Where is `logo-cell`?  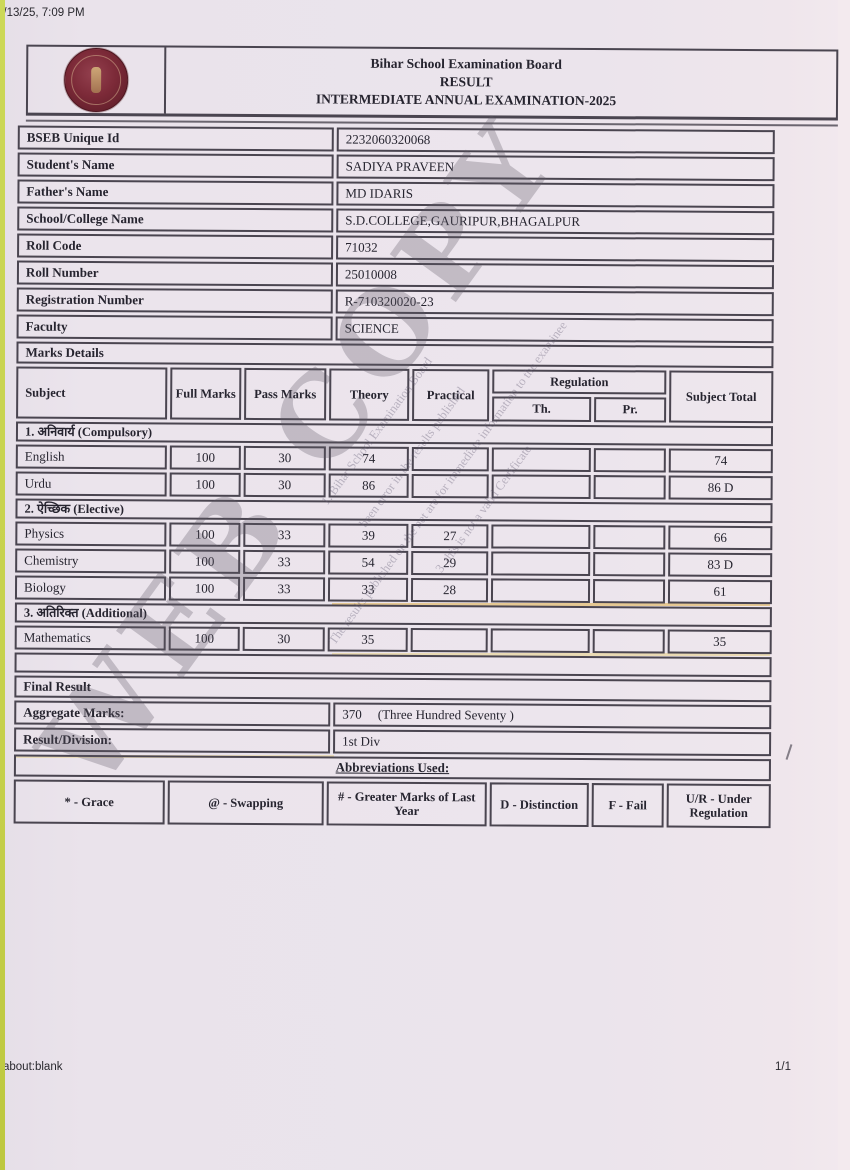 logo-cell is located at coordinates (97, 80).